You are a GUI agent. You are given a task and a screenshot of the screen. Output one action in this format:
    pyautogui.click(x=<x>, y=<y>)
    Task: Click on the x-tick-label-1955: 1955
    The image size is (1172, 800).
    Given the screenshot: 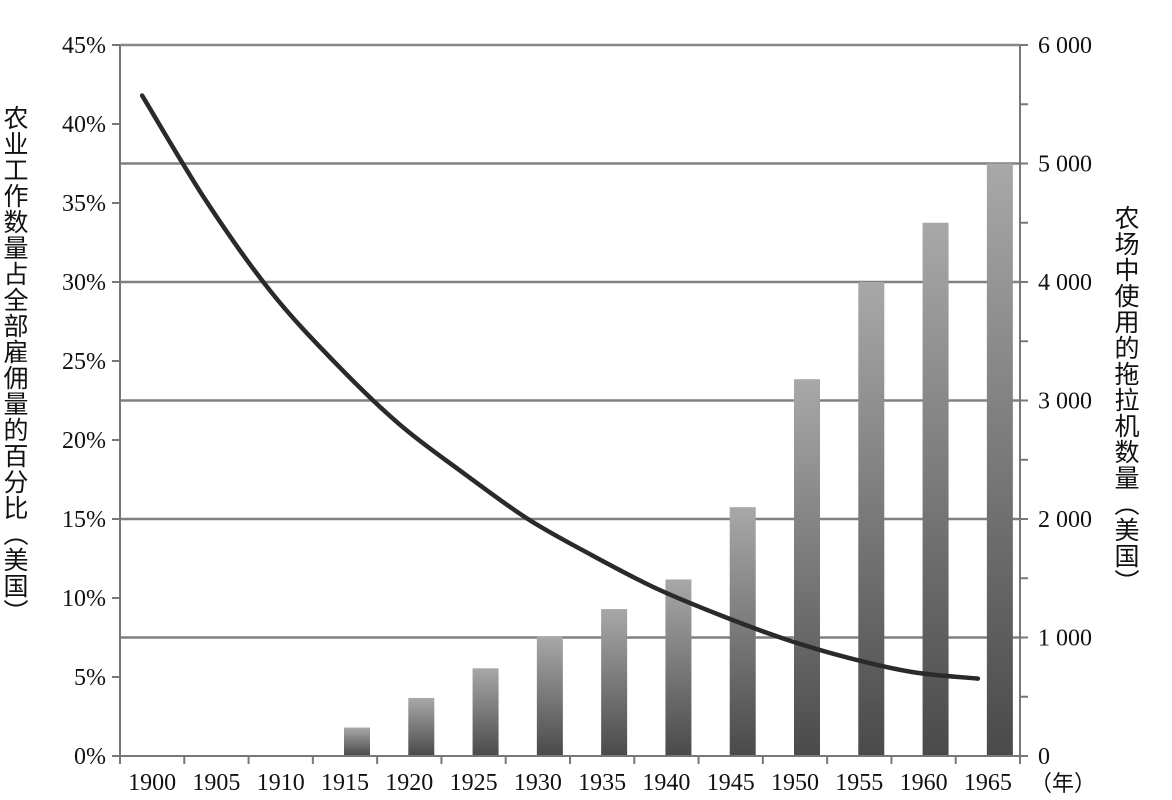 What is the action you would take?
    pyautogui.click(x=859, y=783)
    